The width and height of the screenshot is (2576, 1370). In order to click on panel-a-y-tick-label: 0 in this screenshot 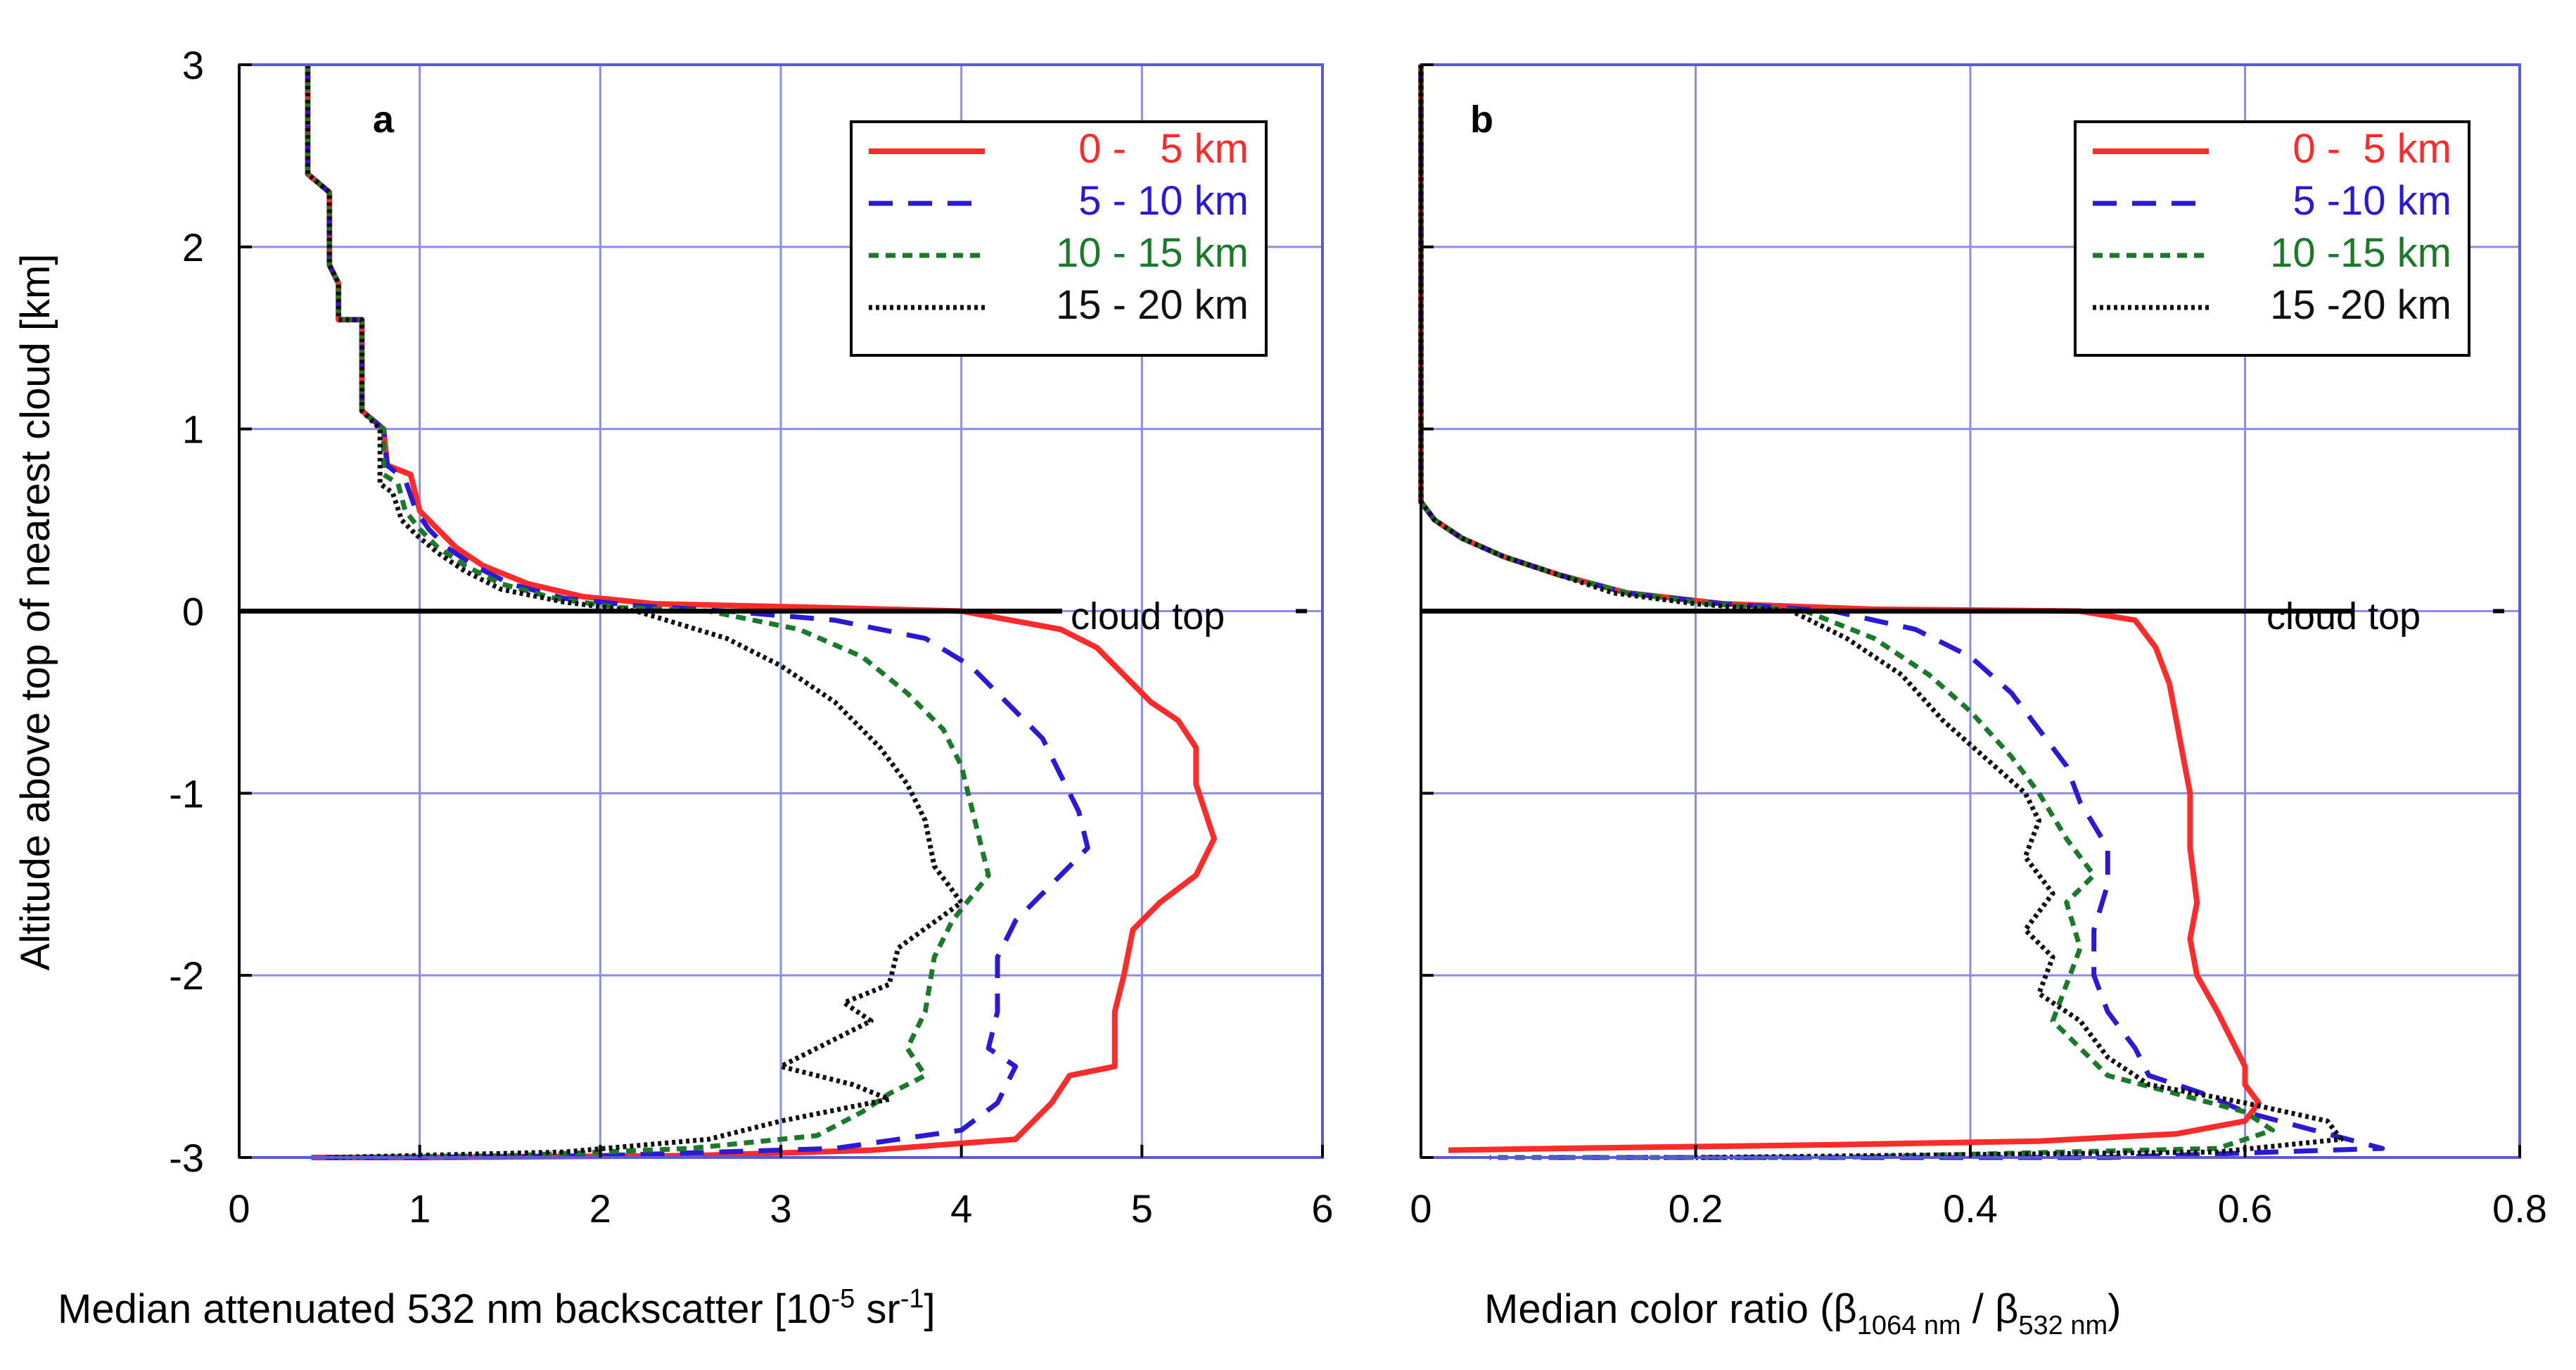, I will do `click(193, 612)`.